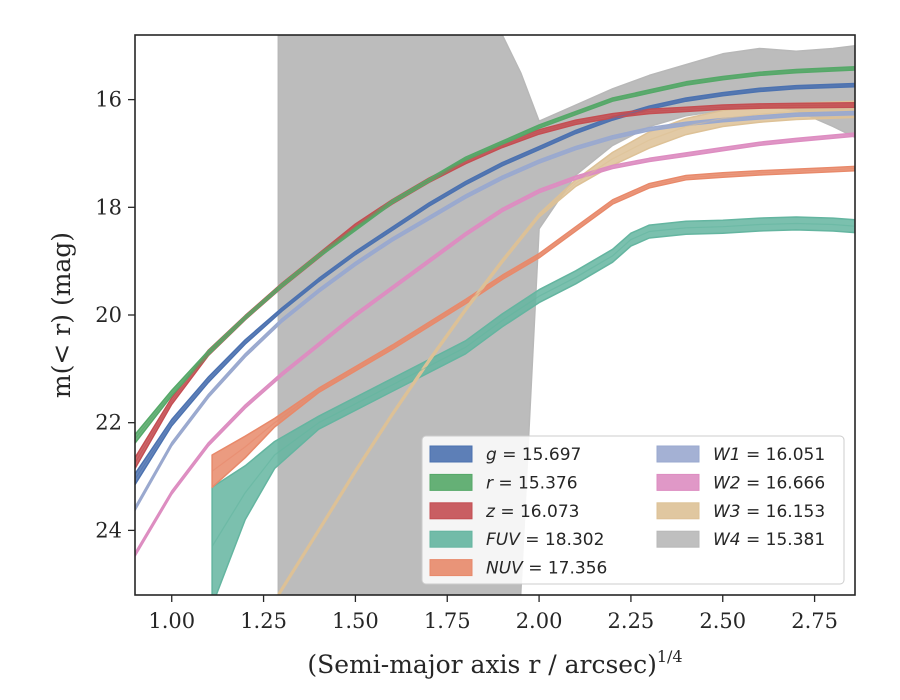 Image resolution: width=900 pixels, height=700 pixels. What do you see at coordinates (546, 569) in the screenshot?
I see `legend-label-nuv: NUV = 17.356` at bounding box center [546, 569].